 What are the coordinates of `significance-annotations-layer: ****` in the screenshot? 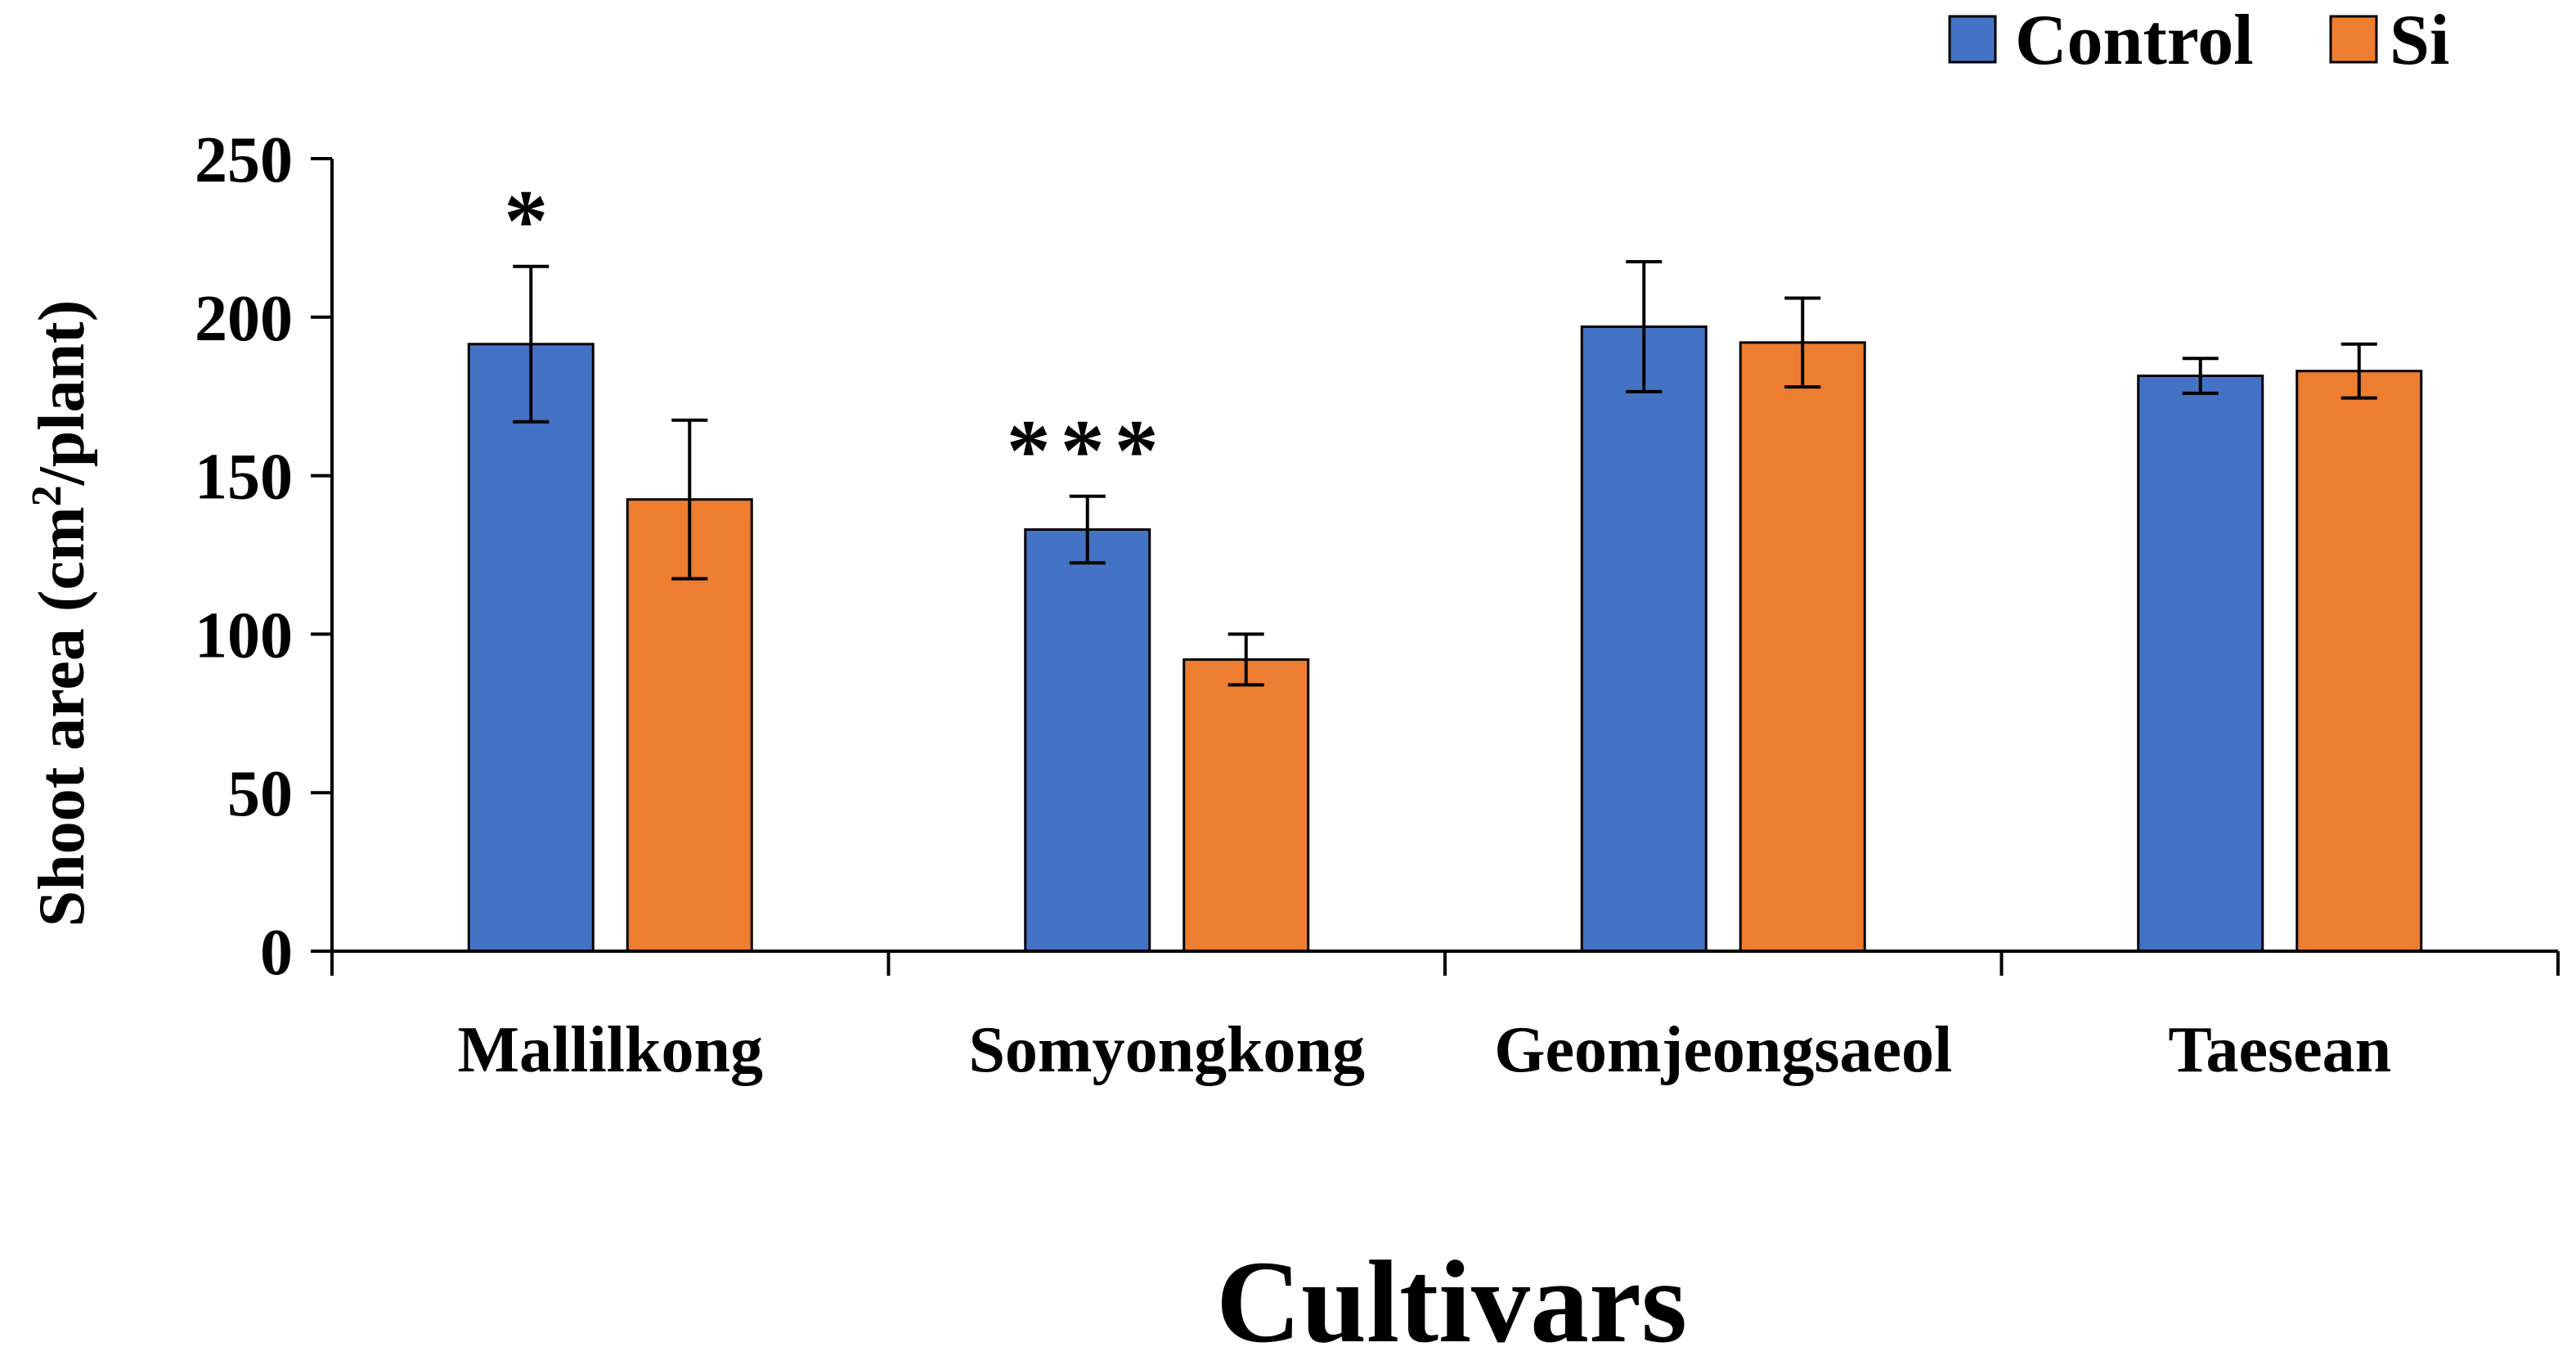 It's located at (836, 336).